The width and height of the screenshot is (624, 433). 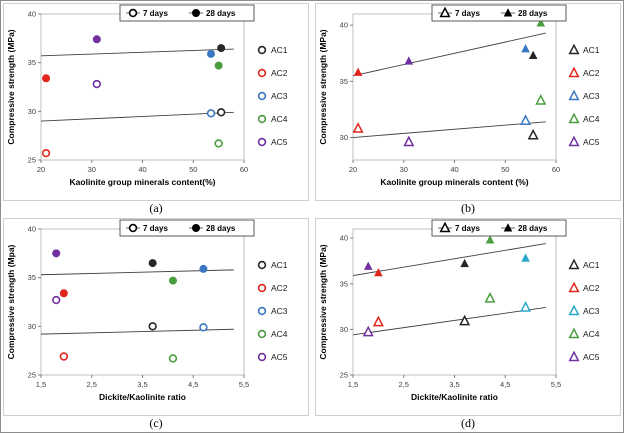 I want to click on x-tick-label: 50, so click(x=505, y=169).